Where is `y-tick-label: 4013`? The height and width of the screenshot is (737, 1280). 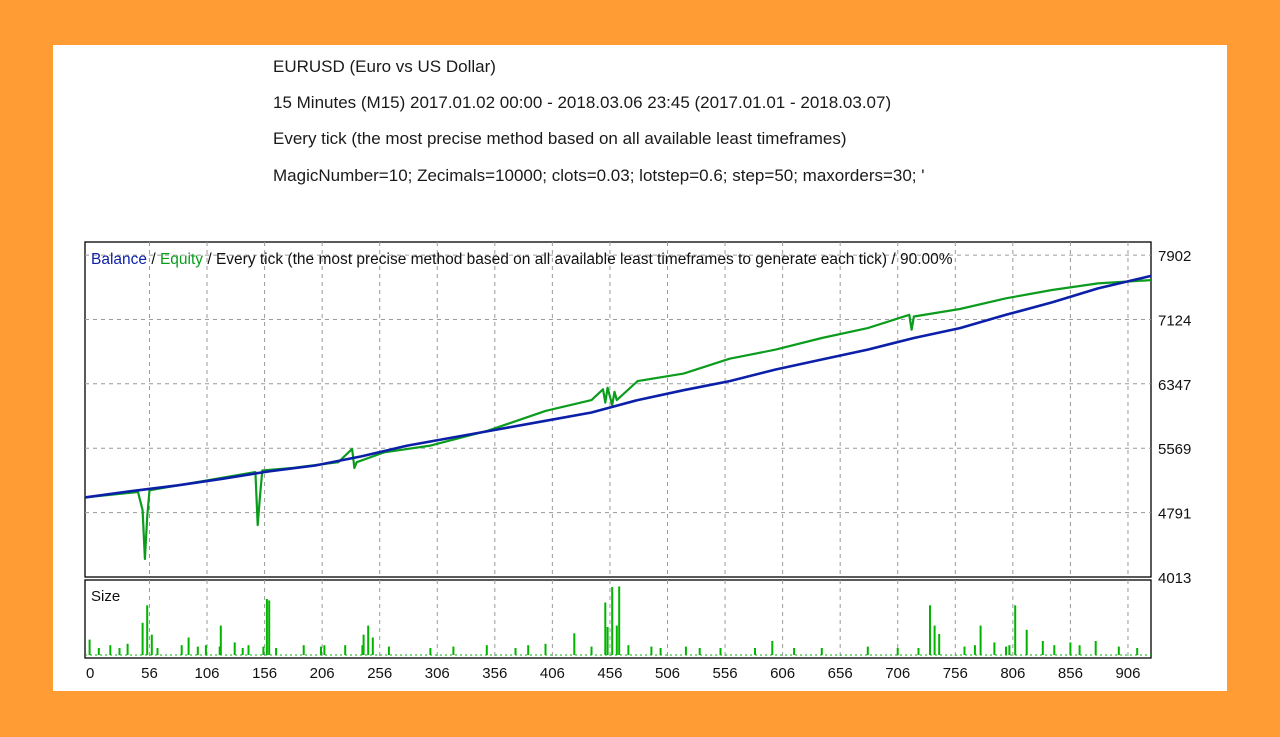 y-tick-label: 4013 is located at coordinates (1174, 578).